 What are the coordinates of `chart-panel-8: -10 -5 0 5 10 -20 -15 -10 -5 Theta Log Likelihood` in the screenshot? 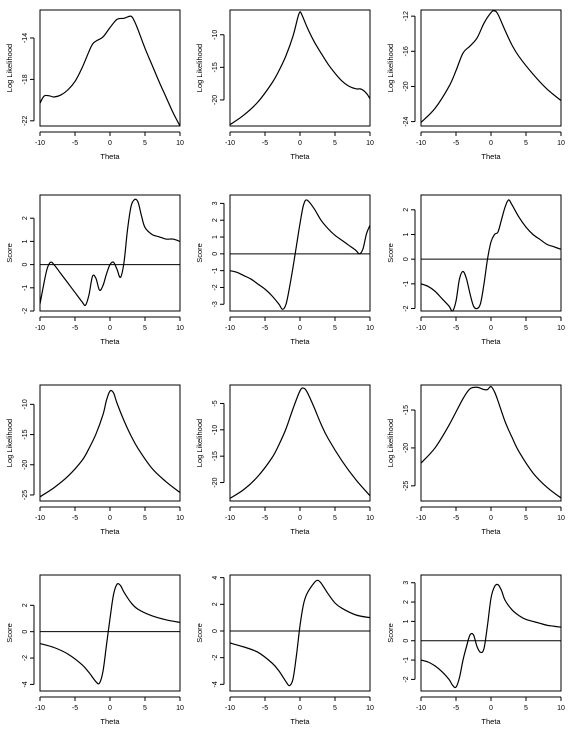 It's located at (284, 460).